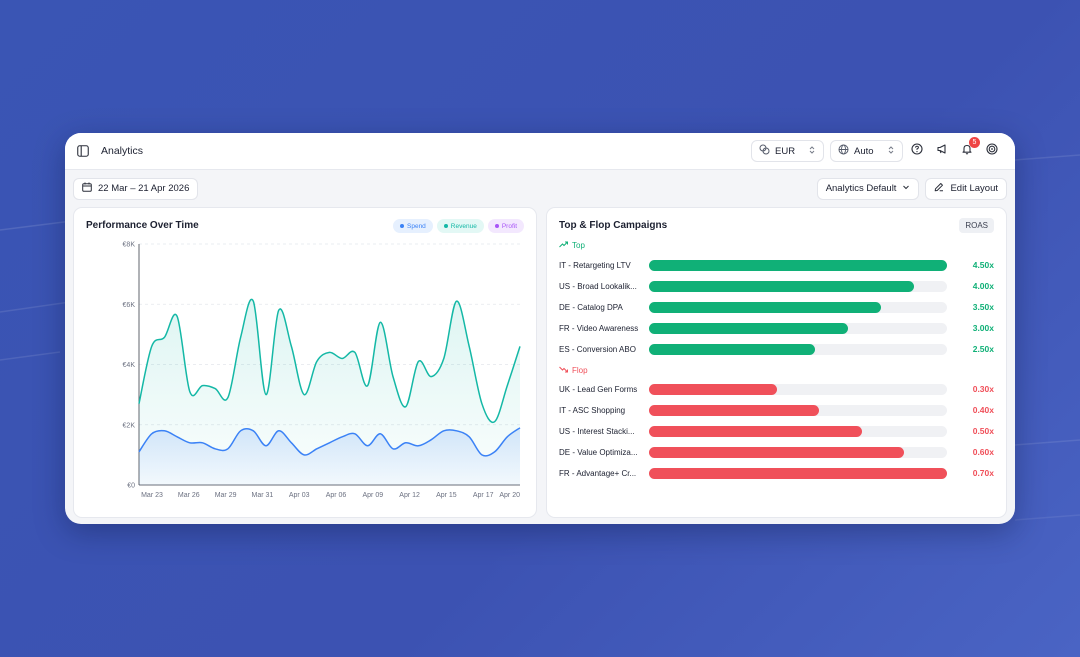 This screenshot has width=1080, height=657. Describe the element at coordinates (483, 495) in the screenshot. I see `x-tick-label: Apr 17` at that location.